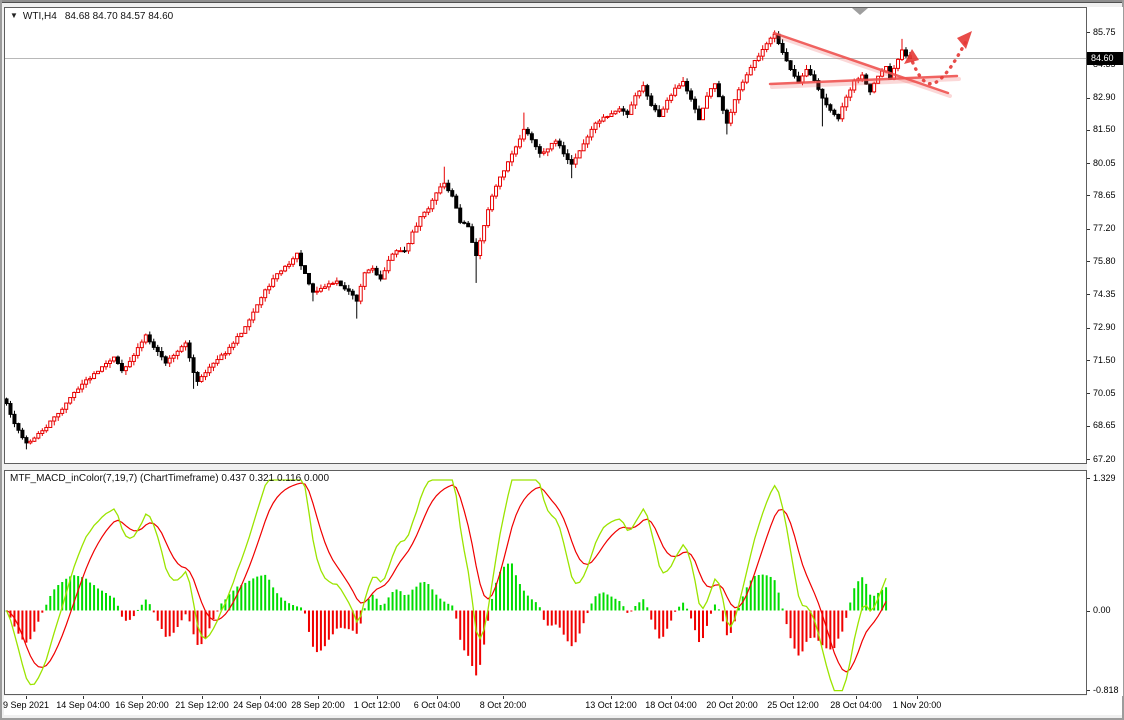  Describe the element at coordinates (446, 619) in the screenshot. I see `macd-histogram` at that location.